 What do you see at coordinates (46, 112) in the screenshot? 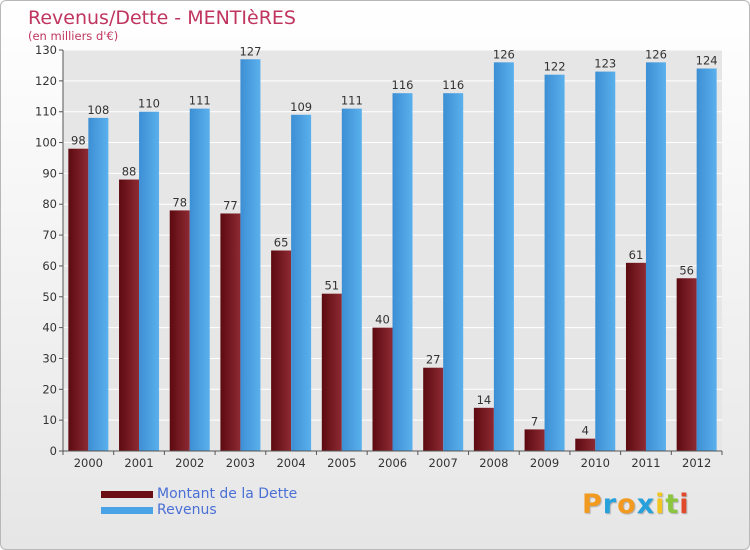
I see `y-tick-label: 110` at bounding box center [46, 112].